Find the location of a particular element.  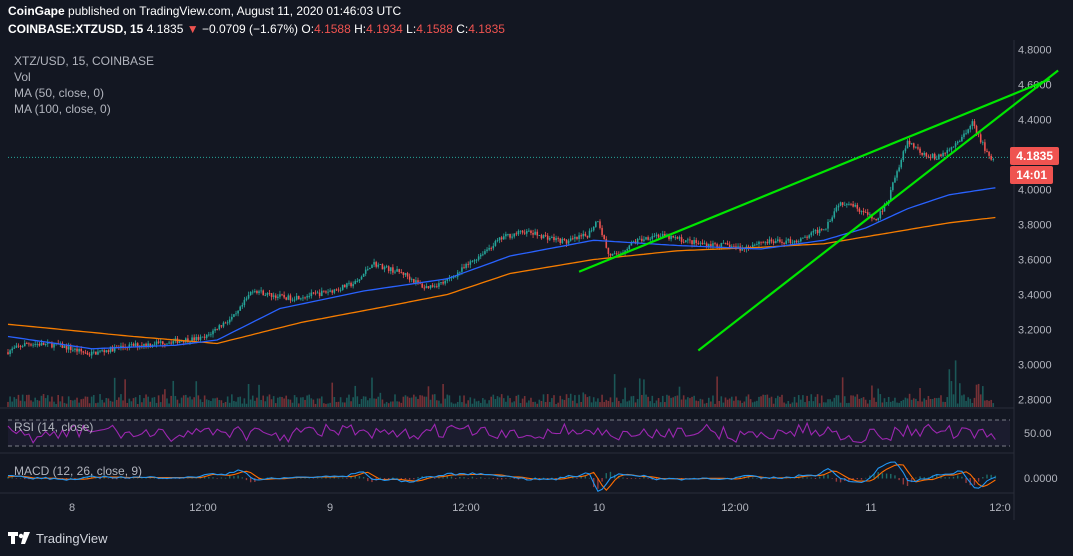

tradingview-footer: TradingView is located at coordinates (58, 538).